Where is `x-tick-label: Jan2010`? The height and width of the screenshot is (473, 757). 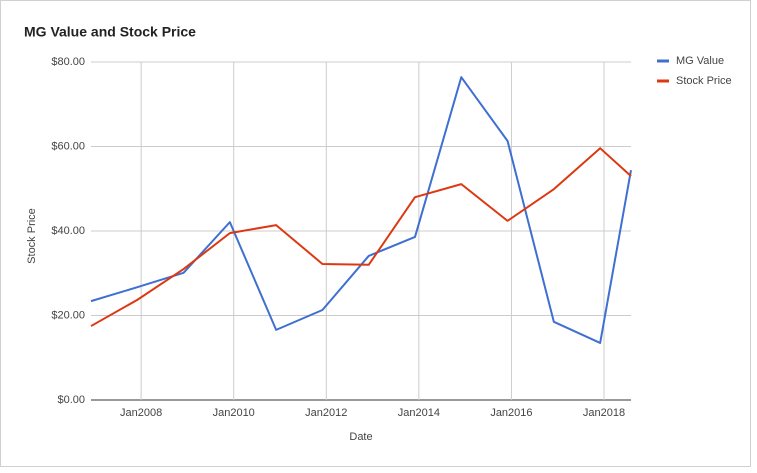 x-tick-label: Jan2010 is located at coordinates (234, 413).